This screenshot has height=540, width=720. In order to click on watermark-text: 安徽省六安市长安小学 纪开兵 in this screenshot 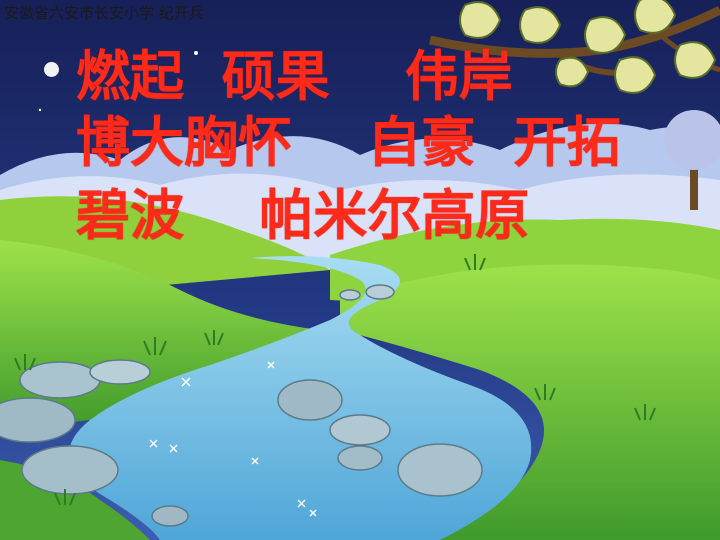, I will do `click(104, 13)`.